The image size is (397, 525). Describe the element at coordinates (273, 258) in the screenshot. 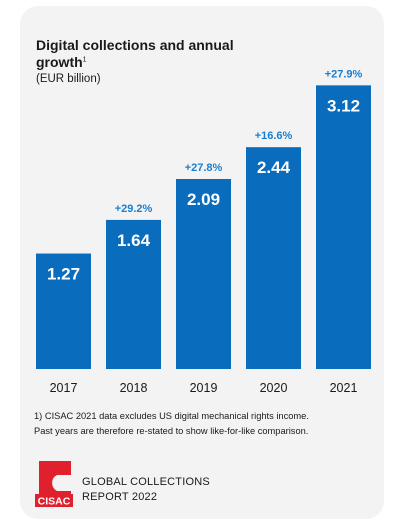

I see `bar-2020` at that location.